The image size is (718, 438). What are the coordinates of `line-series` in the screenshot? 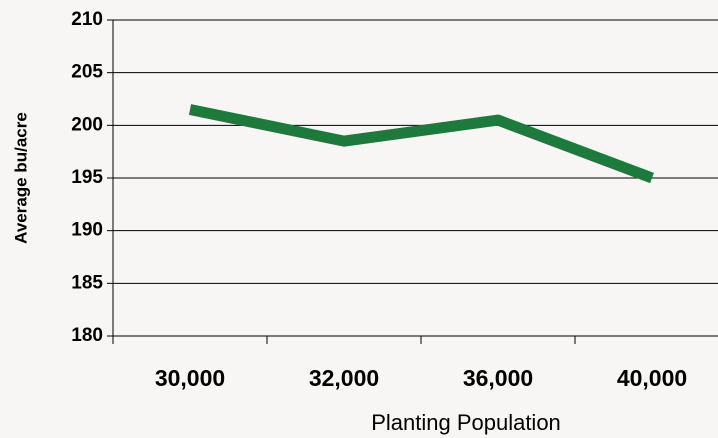 It's located at (421, 144).